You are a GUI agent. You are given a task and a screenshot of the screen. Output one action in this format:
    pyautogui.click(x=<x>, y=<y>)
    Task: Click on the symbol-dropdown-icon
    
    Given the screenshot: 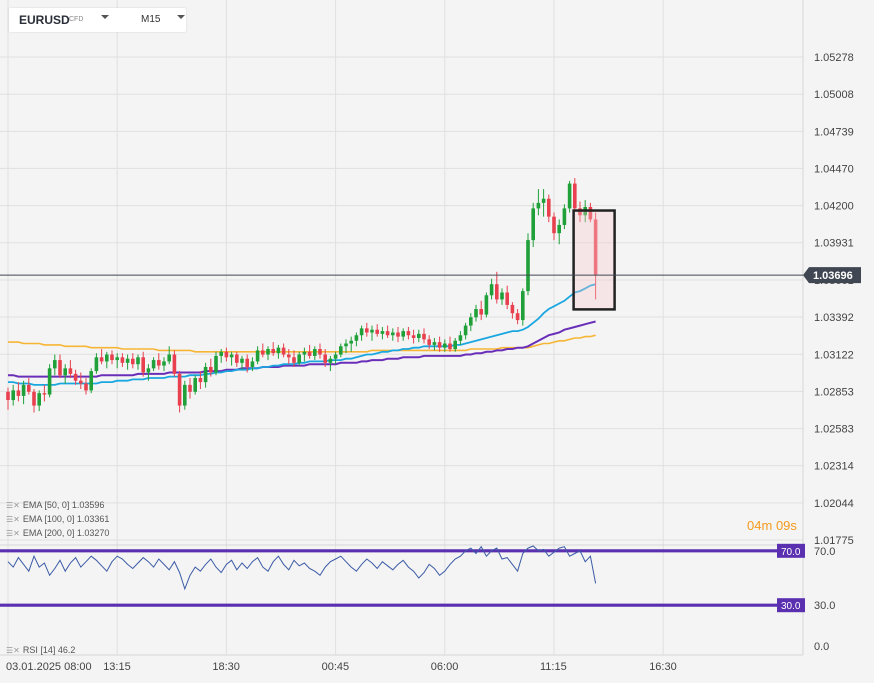 What is the action you would take?
    pyautogui.click(x=105, y=17)
    